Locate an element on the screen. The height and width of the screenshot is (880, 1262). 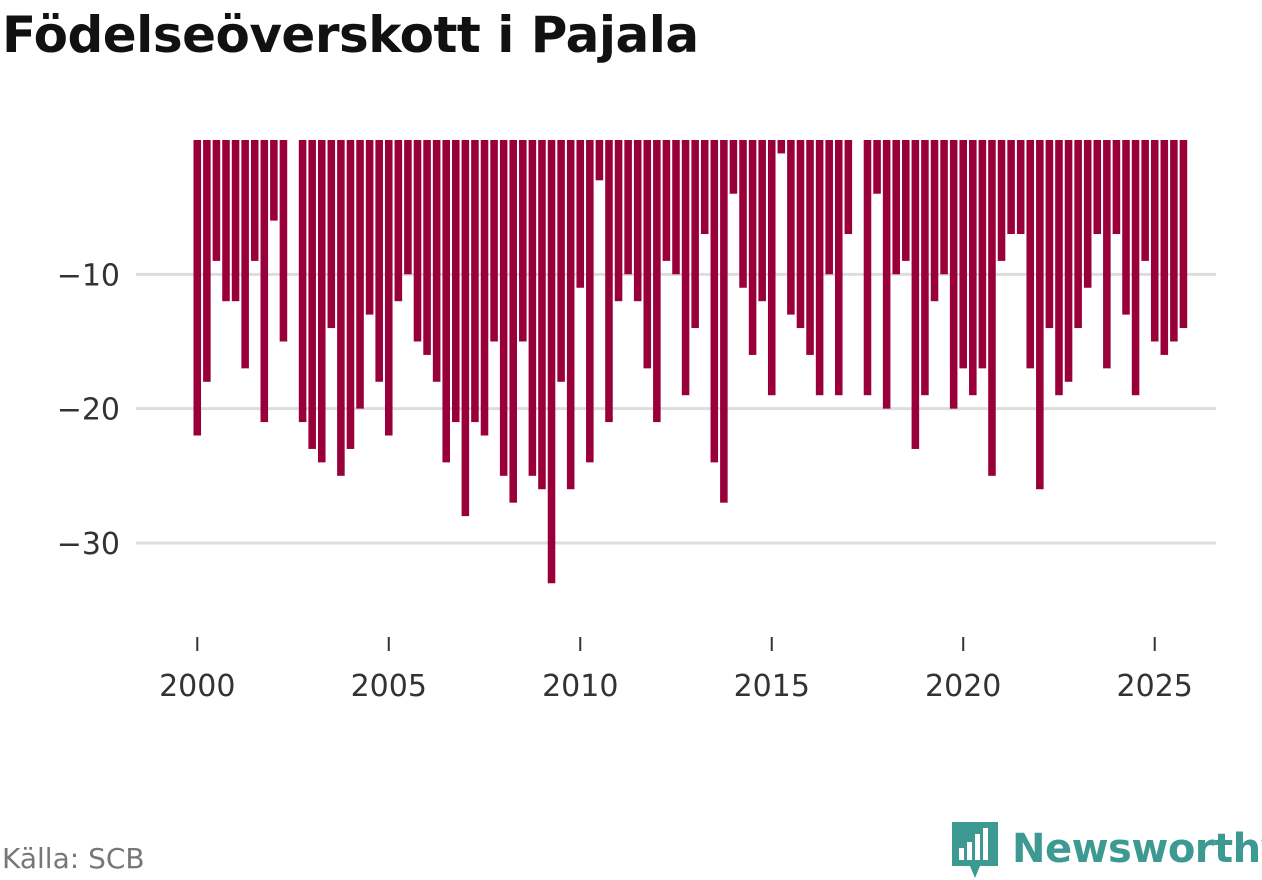
y-tick-label: −20 is located at coordinates (88, 410).